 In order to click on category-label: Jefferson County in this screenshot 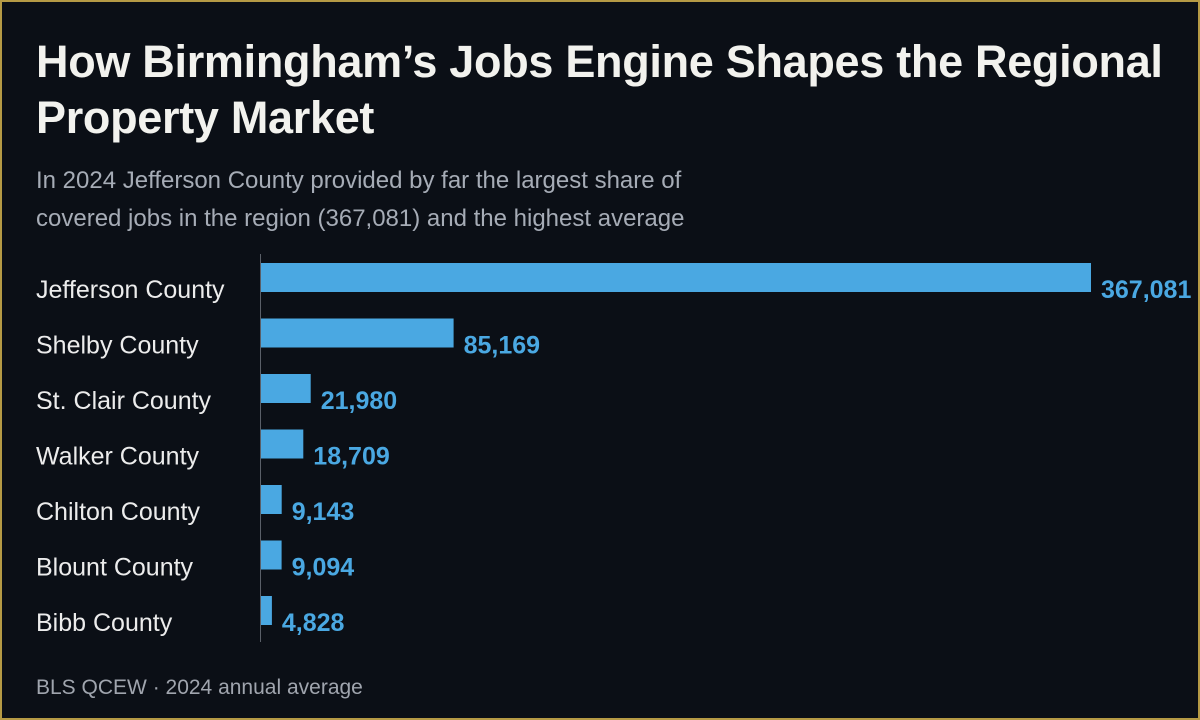, I will do `click(130, 290)`.